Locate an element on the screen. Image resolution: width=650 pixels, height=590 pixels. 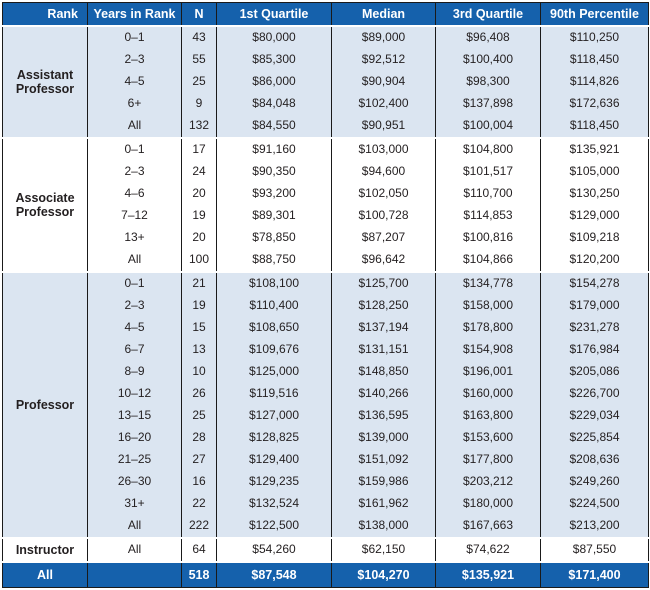
col-header-n: N is located at coordinates (199, 14).